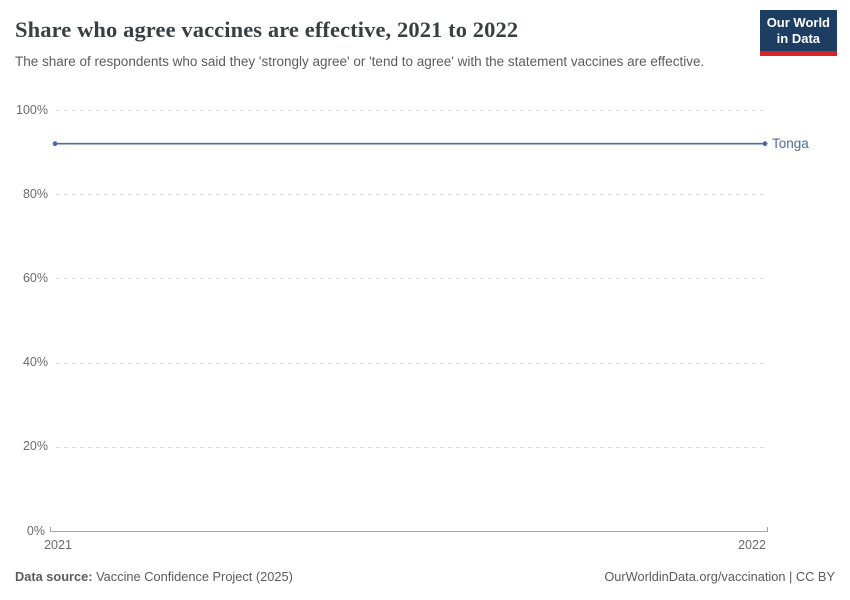 The height and width of the screenshot is (600, 850). Describe the element at coordinates (752, 545) in the screenshot. I see `x-tick-label-end: 2022` at that location.